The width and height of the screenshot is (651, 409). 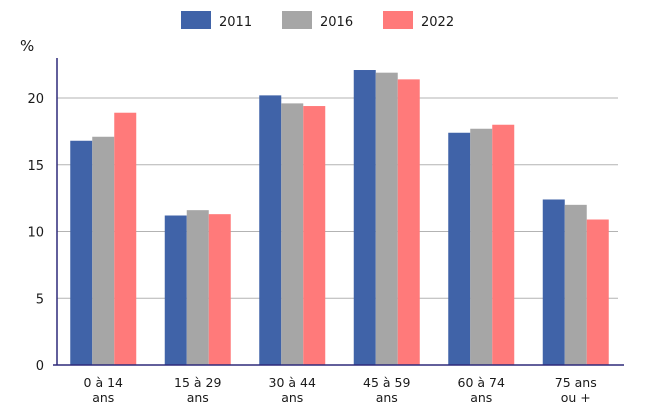 I want to click on x-tick-label: 45 à 59, so click(x=386, y=382).